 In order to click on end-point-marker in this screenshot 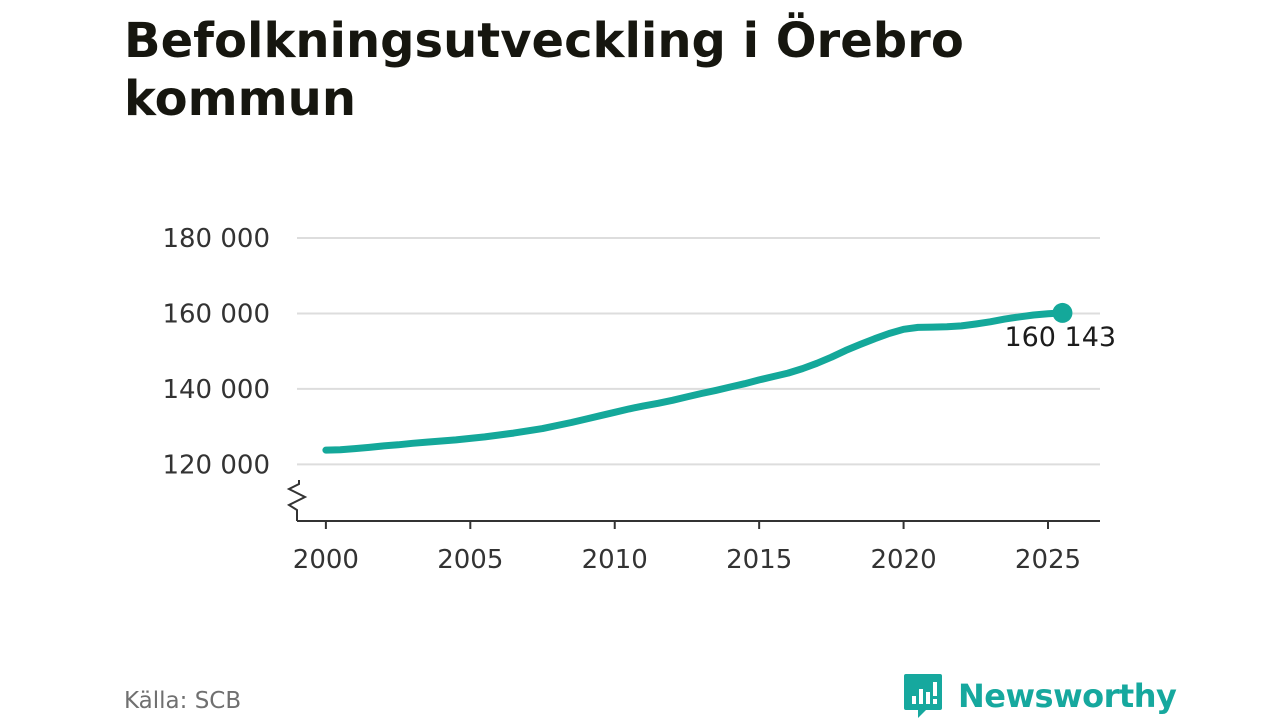, I will do `click(1062, 312)`.